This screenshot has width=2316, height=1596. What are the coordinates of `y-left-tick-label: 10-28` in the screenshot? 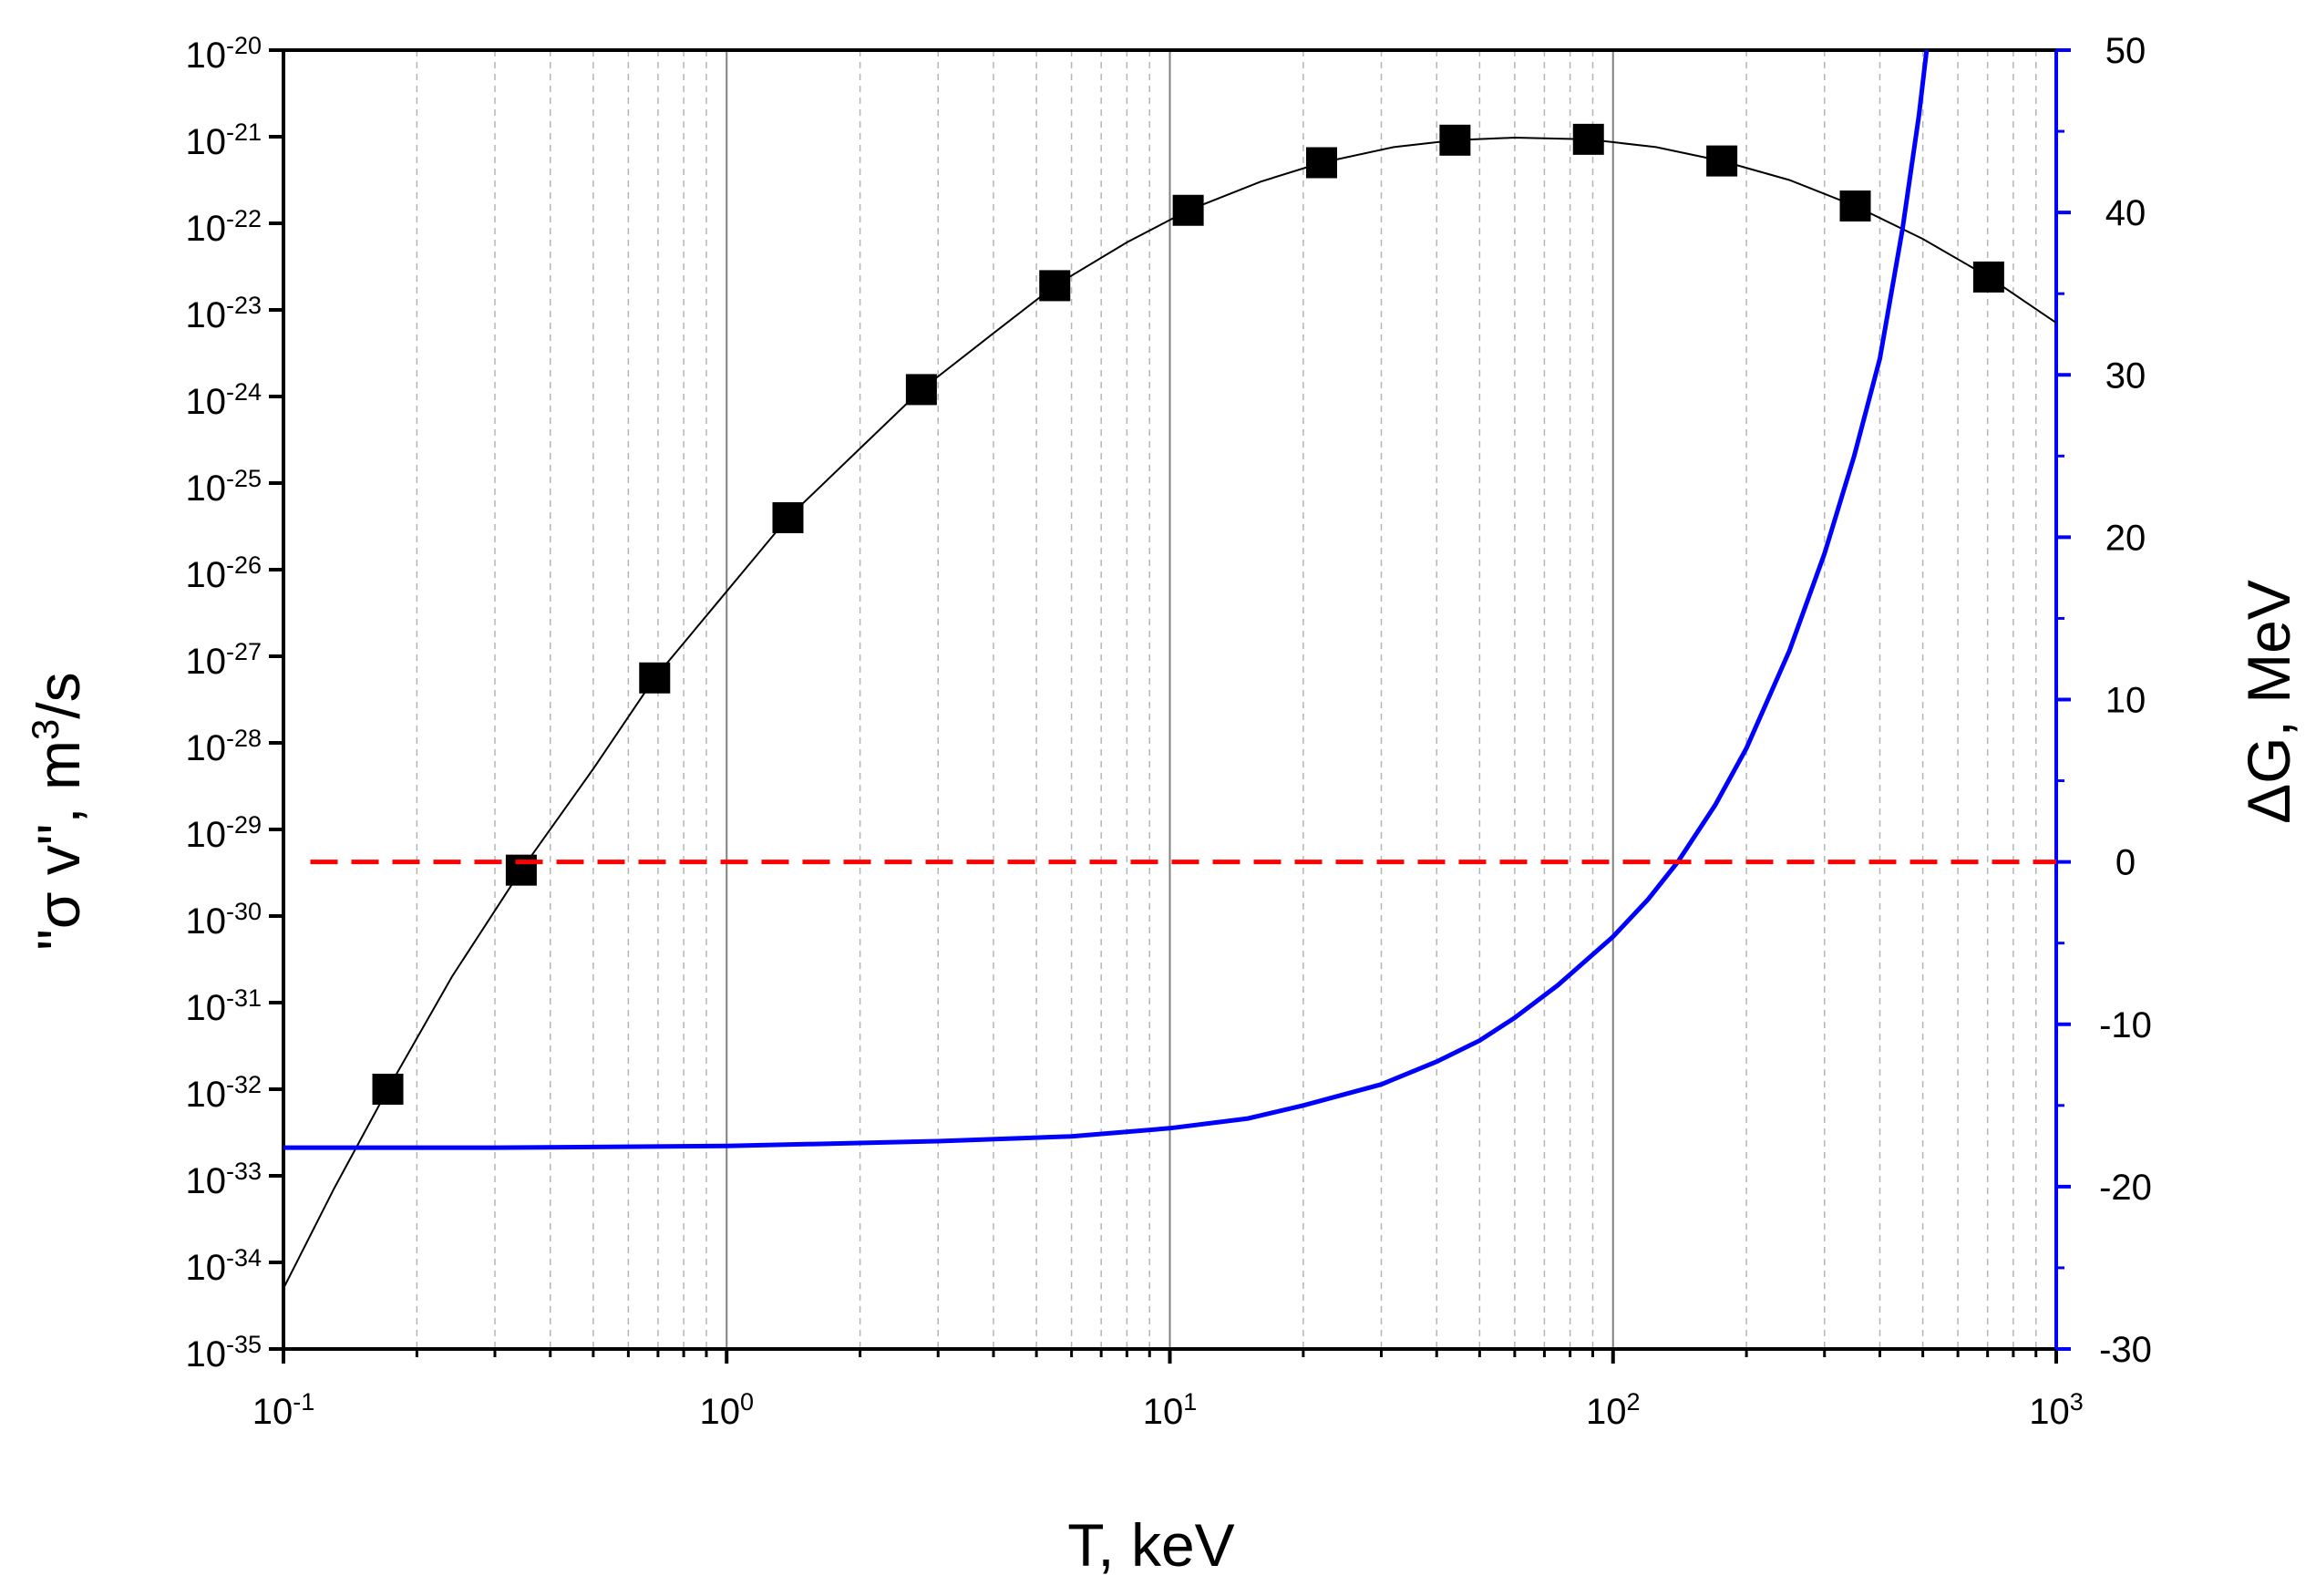 It's located at (223, 746).